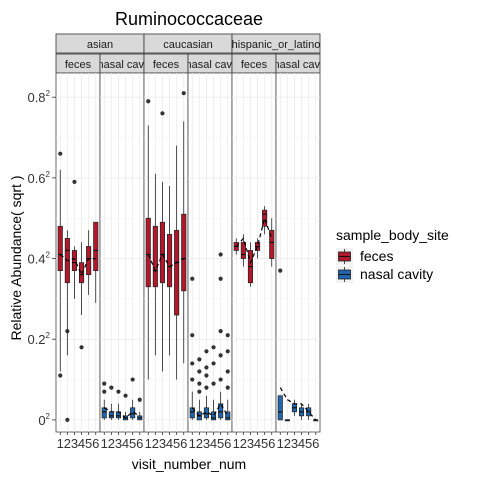  I want to click on panel-strip-label: feces, so click(166, 65).